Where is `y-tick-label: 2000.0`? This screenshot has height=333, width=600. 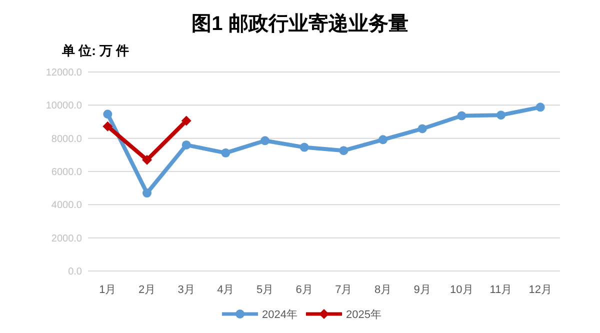
y-tick-label: 2000.0 is located at coordinates (66, 238).